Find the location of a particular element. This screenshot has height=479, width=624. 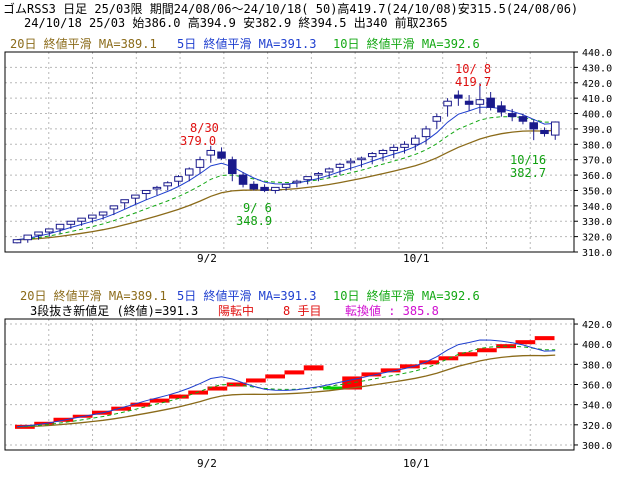

top-legend-ma10: 10日 終値平滑 MA=392.6 is located at coordinates (406, 43).